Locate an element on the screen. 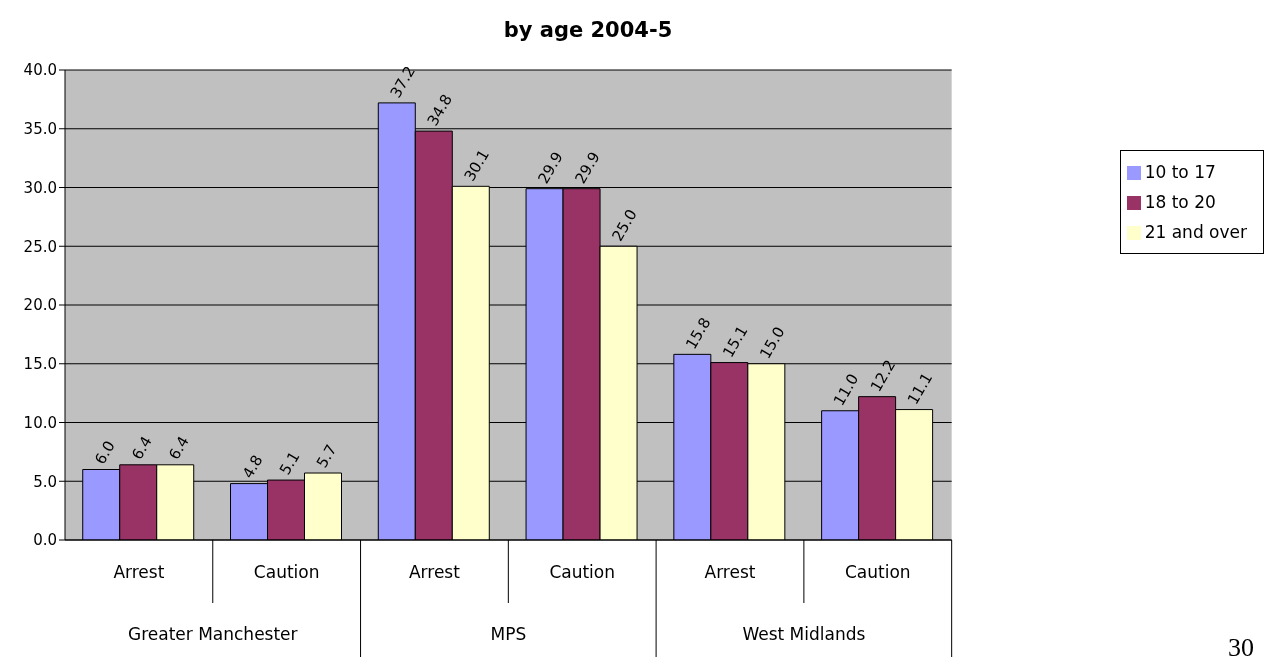 The image size is (1266, 657). text: MPS is located at coordinates (508, 634).